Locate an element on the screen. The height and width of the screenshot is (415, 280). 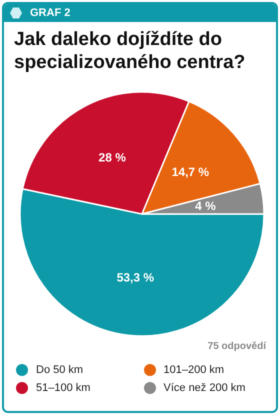
legend-label: 101–200 km is located at coordinates (194, 370).